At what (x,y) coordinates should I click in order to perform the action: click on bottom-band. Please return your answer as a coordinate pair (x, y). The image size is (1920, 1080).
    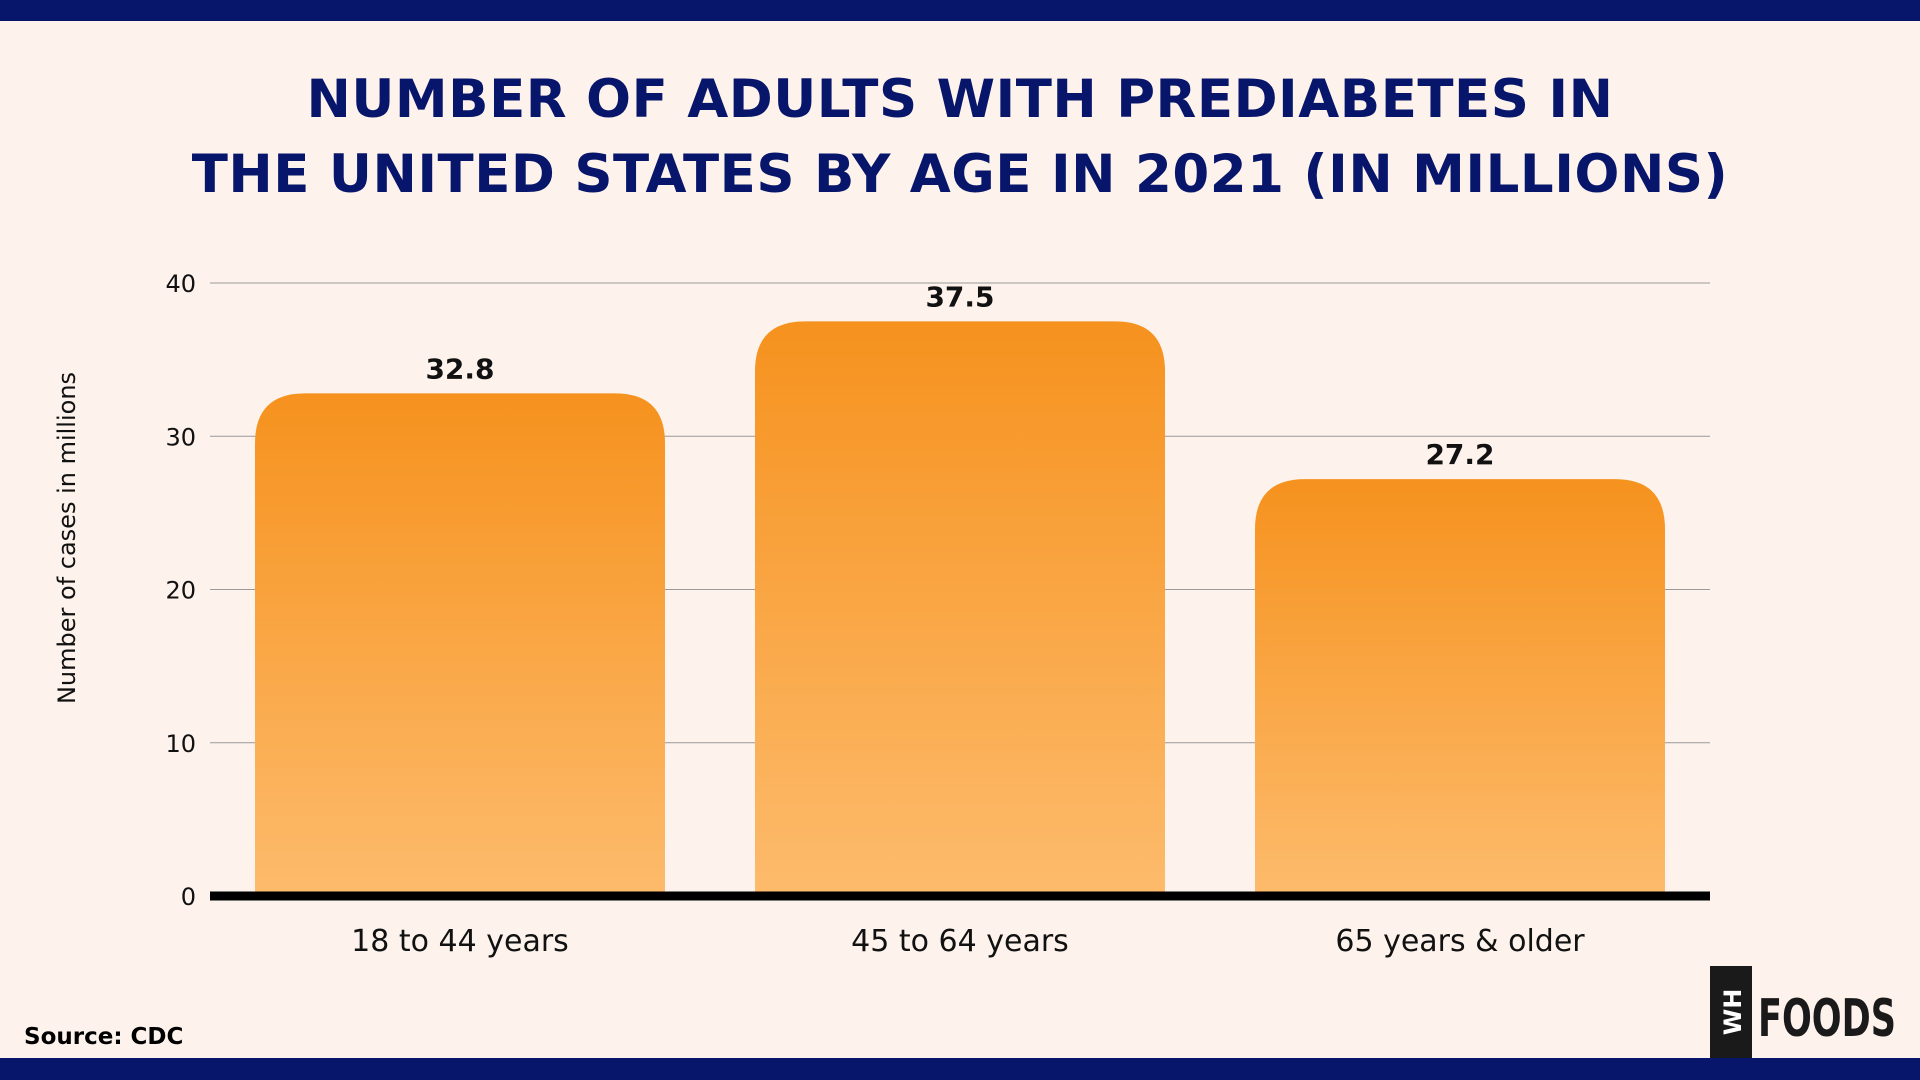
    Looking at the image, I should click on (960, 1069).